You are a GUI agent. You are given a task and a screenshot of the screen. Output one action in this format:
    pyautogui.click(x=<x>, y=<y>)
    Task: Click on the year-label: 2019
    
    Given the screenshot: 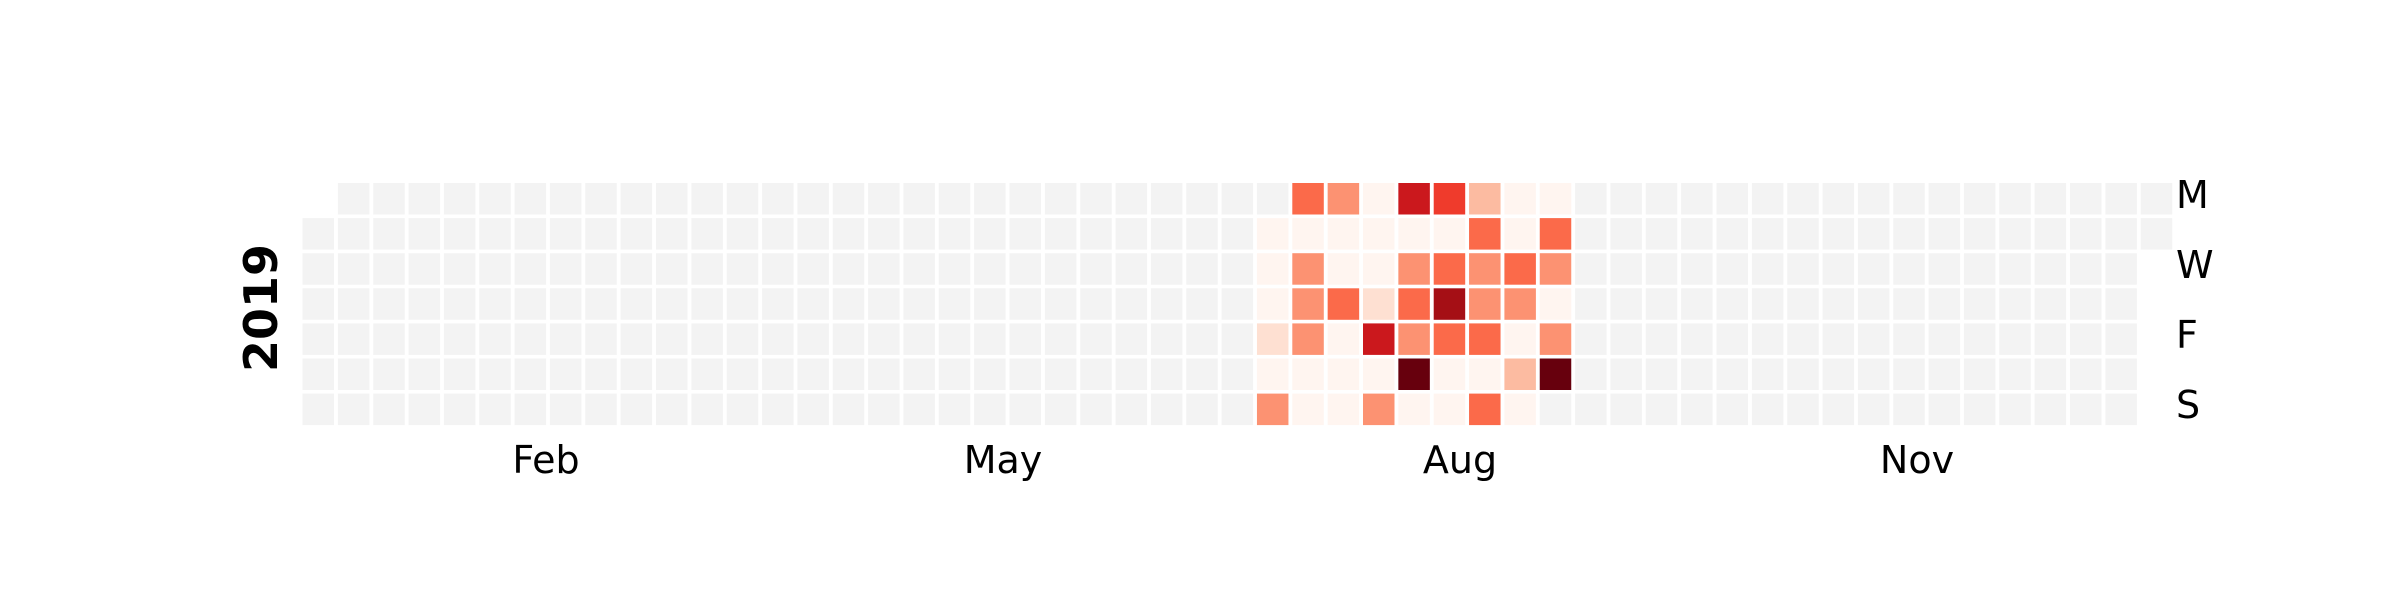 What is the action you would take?
    pyautogui.click(x=261, y=308)
    